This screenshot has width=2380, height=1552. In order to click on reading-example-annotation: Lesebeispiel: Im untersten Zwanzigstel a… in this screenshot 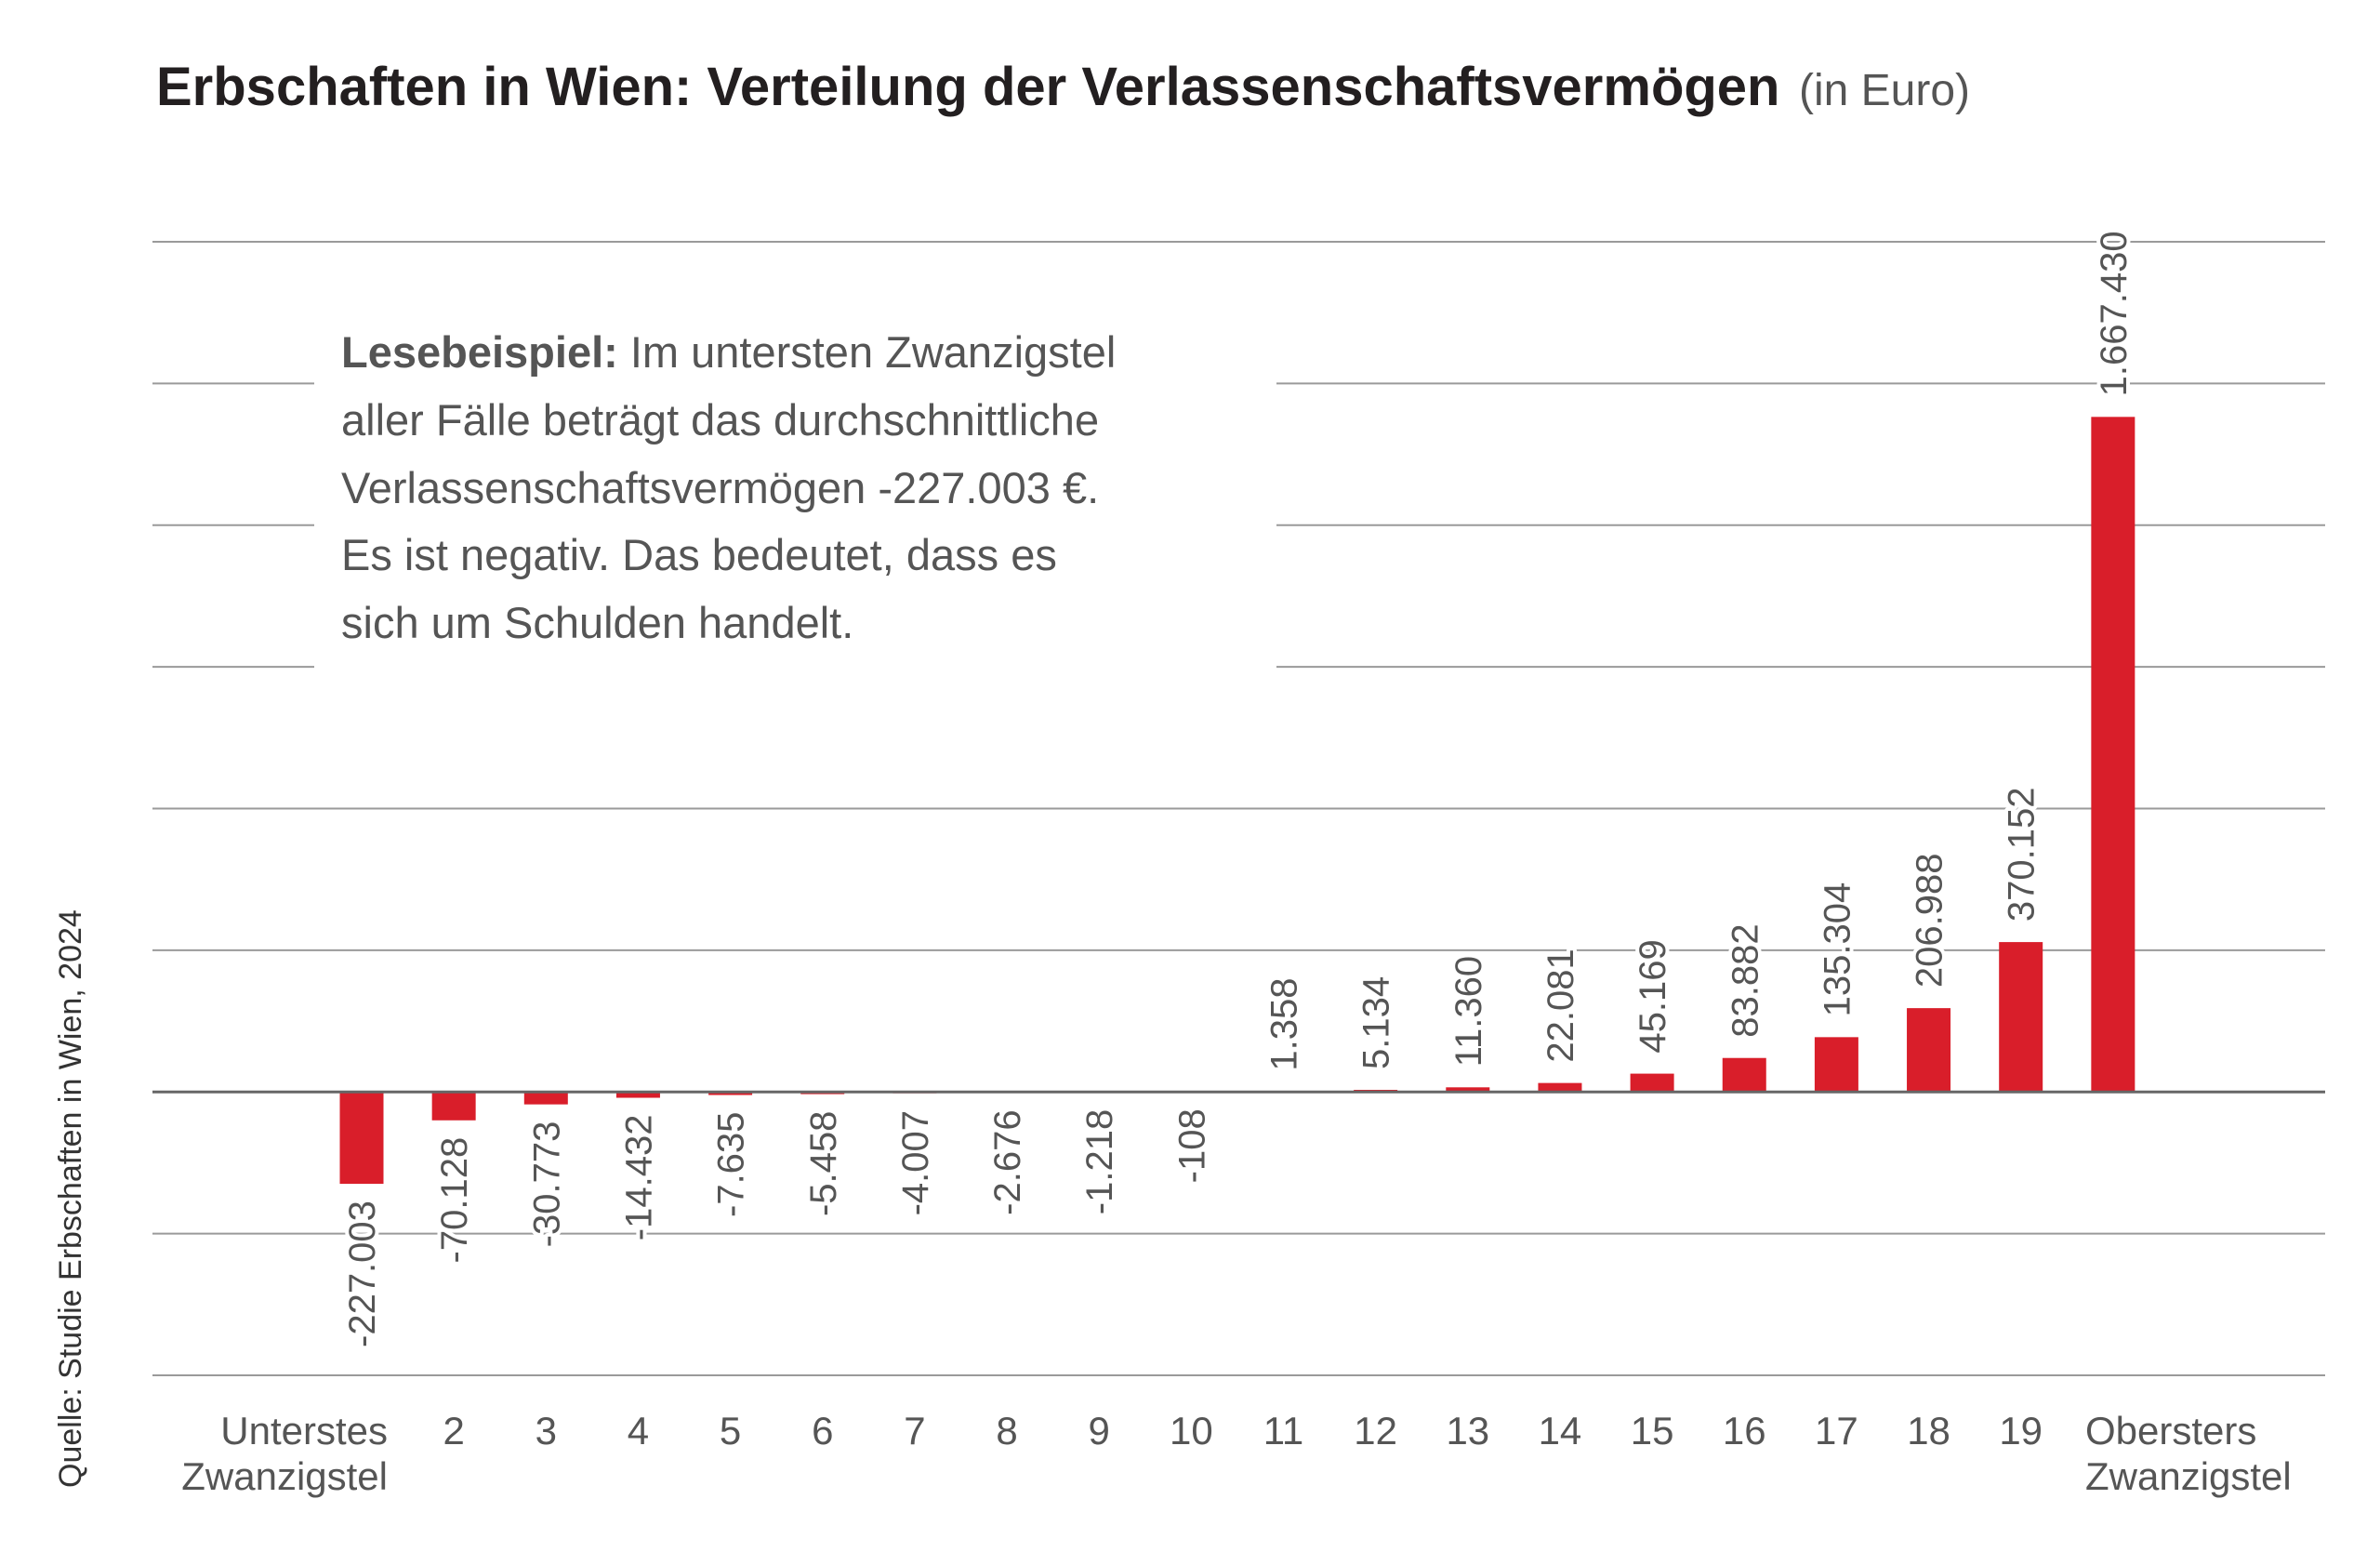, I will do `click(734, 487)`.